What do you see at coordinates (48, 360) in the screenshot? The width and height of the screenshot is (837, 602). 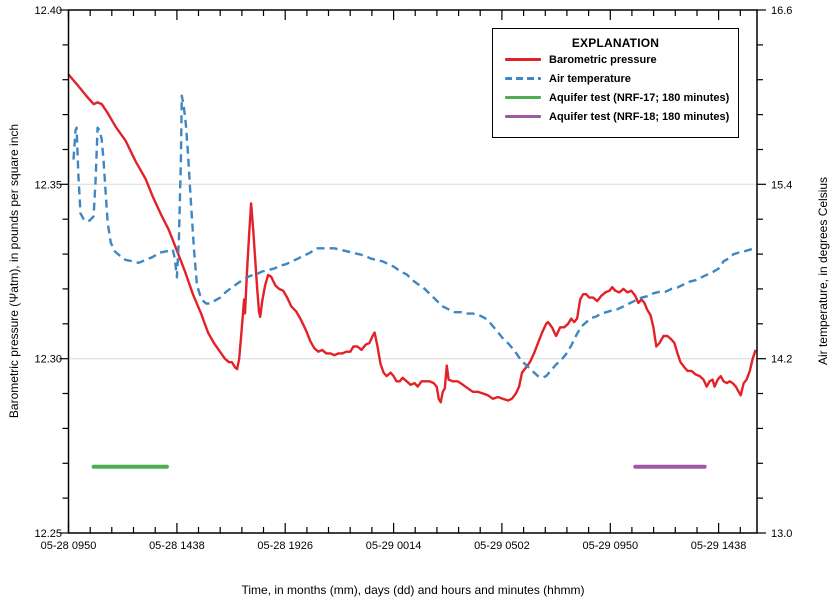 I see `y-left-tick-label: 12.30` at bounding box center [48, 360].